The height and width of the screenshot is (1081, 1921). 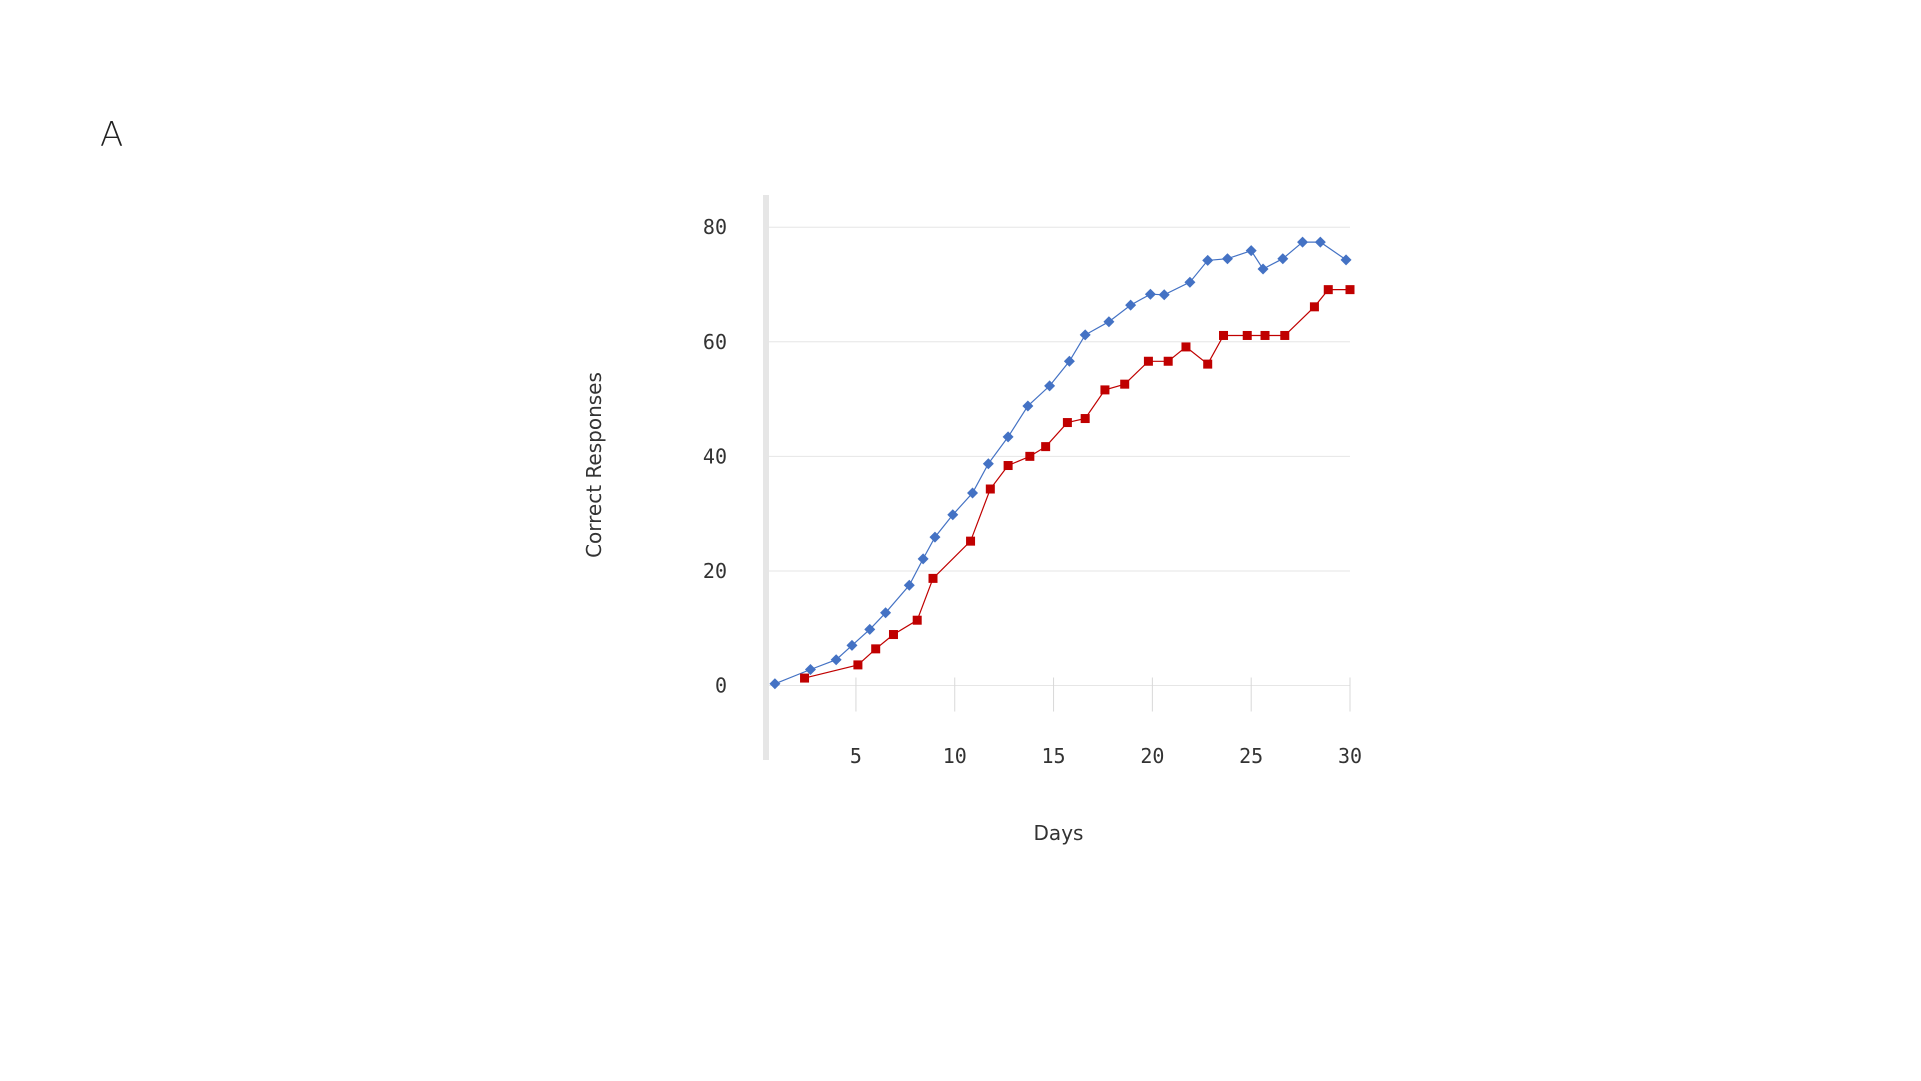 What do you see at coordinates (1251, 756) in the screenshot?
I see `x-tick-label-25: 25` at bounding box center [1251, 756].